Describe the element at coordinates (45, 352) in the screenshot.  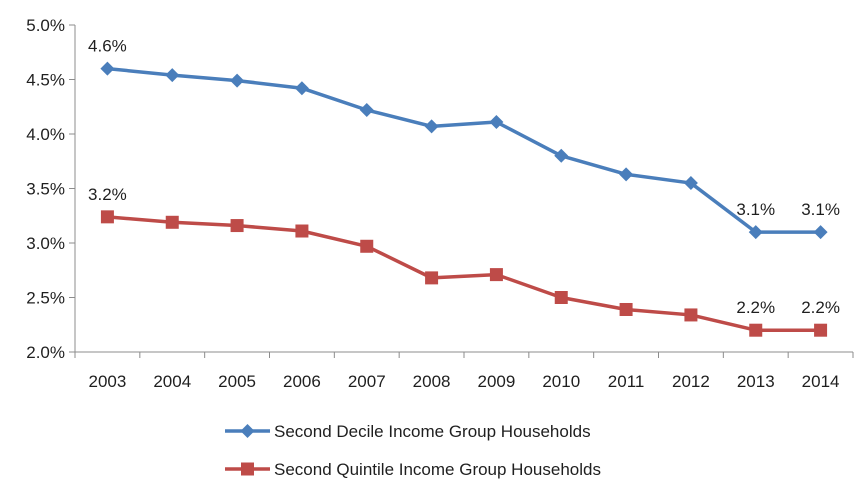
I see `y-tick-label: 2.0%` at that location.